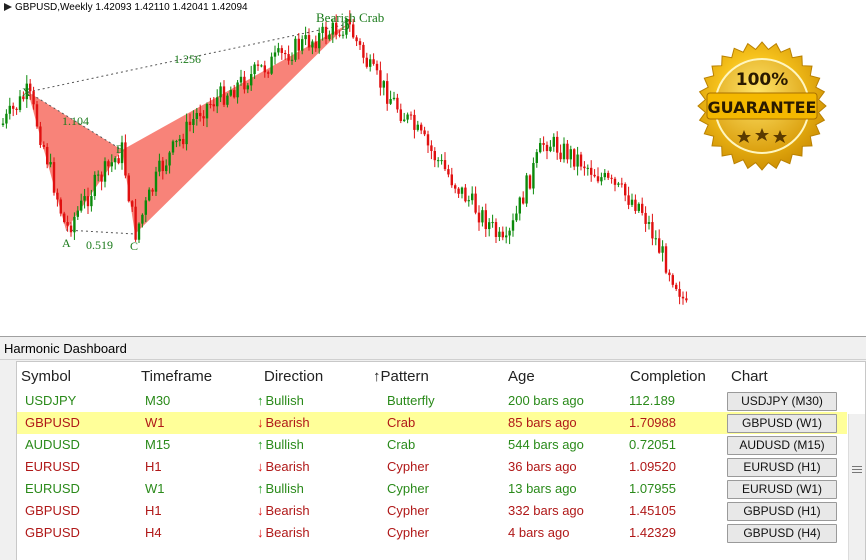  What do you see at coordinates (153, 532) in the screenshot?
I see `timeframe-cell: H4` at bounding box center [153, 532].